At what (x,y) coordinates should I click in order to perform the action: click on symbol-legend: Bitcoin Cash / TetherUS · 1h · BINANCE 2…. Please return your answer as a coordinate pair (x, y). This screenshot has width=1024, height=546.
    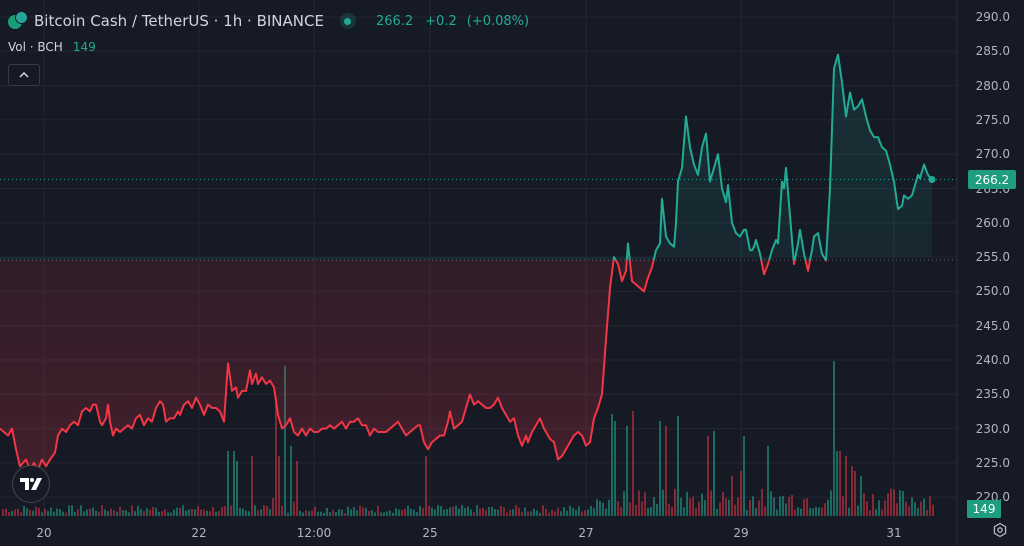
    Looking at the image, I should click on (268, 21).